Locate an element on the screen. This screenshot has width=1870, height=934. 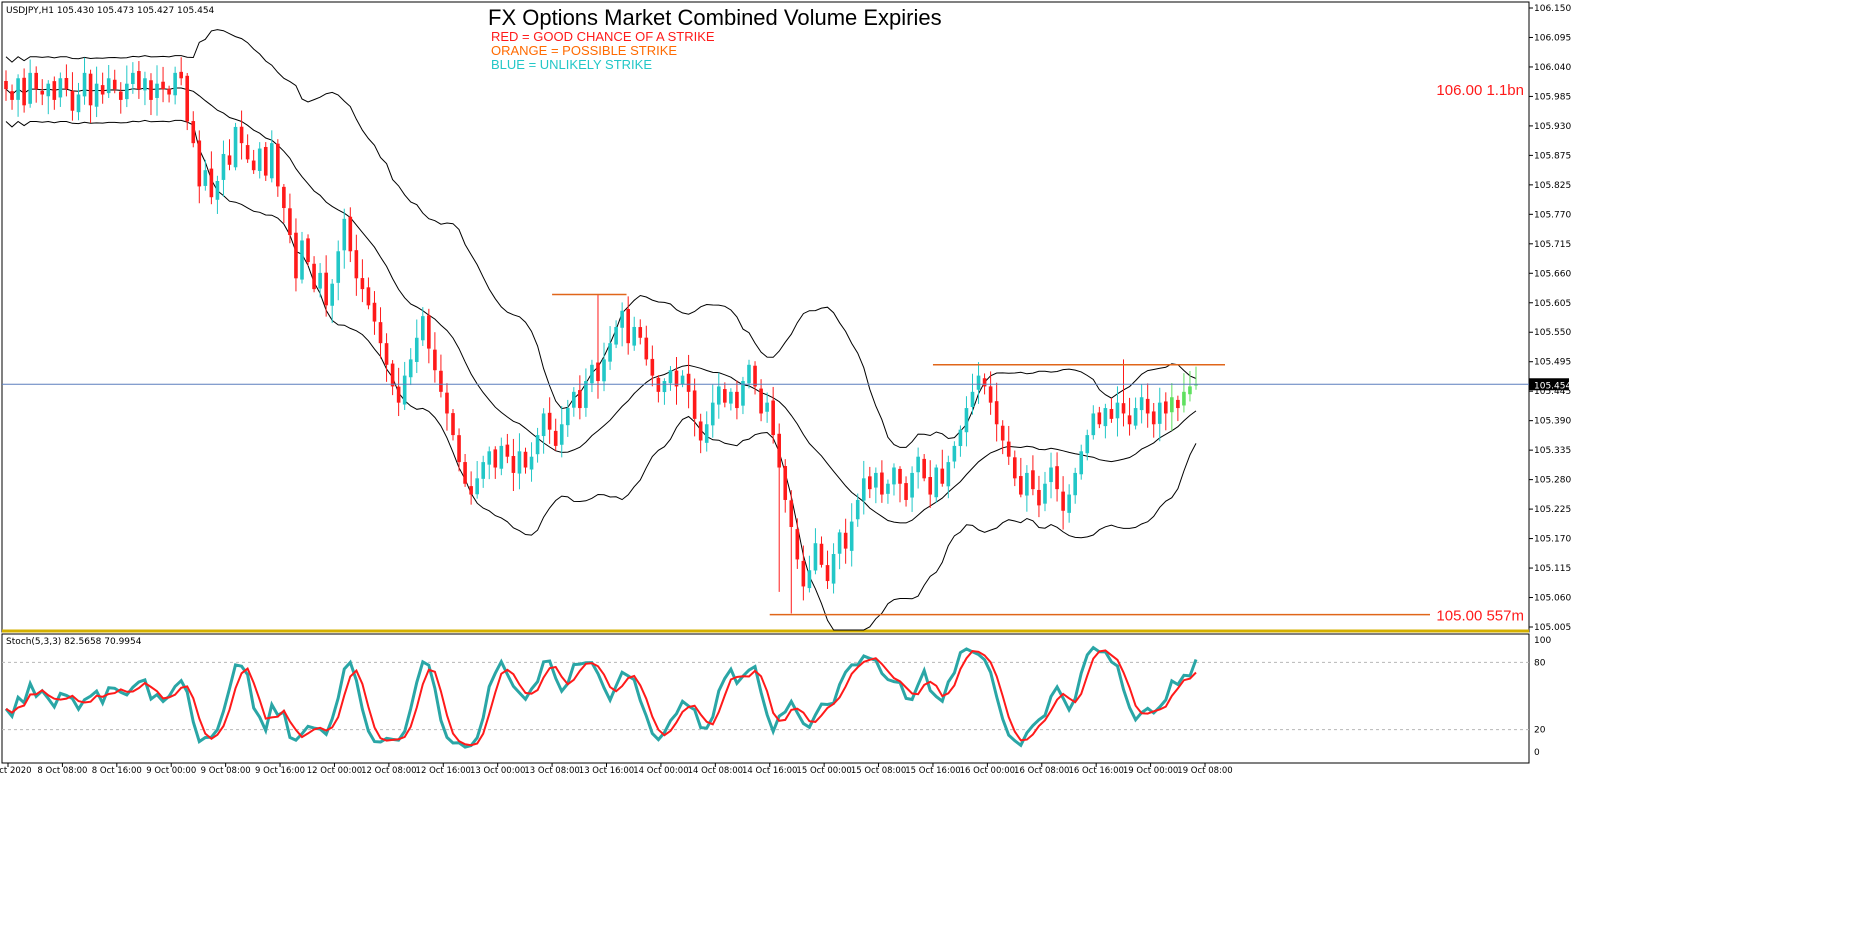
time-tick-label: 12 Oct 16:00 is located at coordinates (443, 771).